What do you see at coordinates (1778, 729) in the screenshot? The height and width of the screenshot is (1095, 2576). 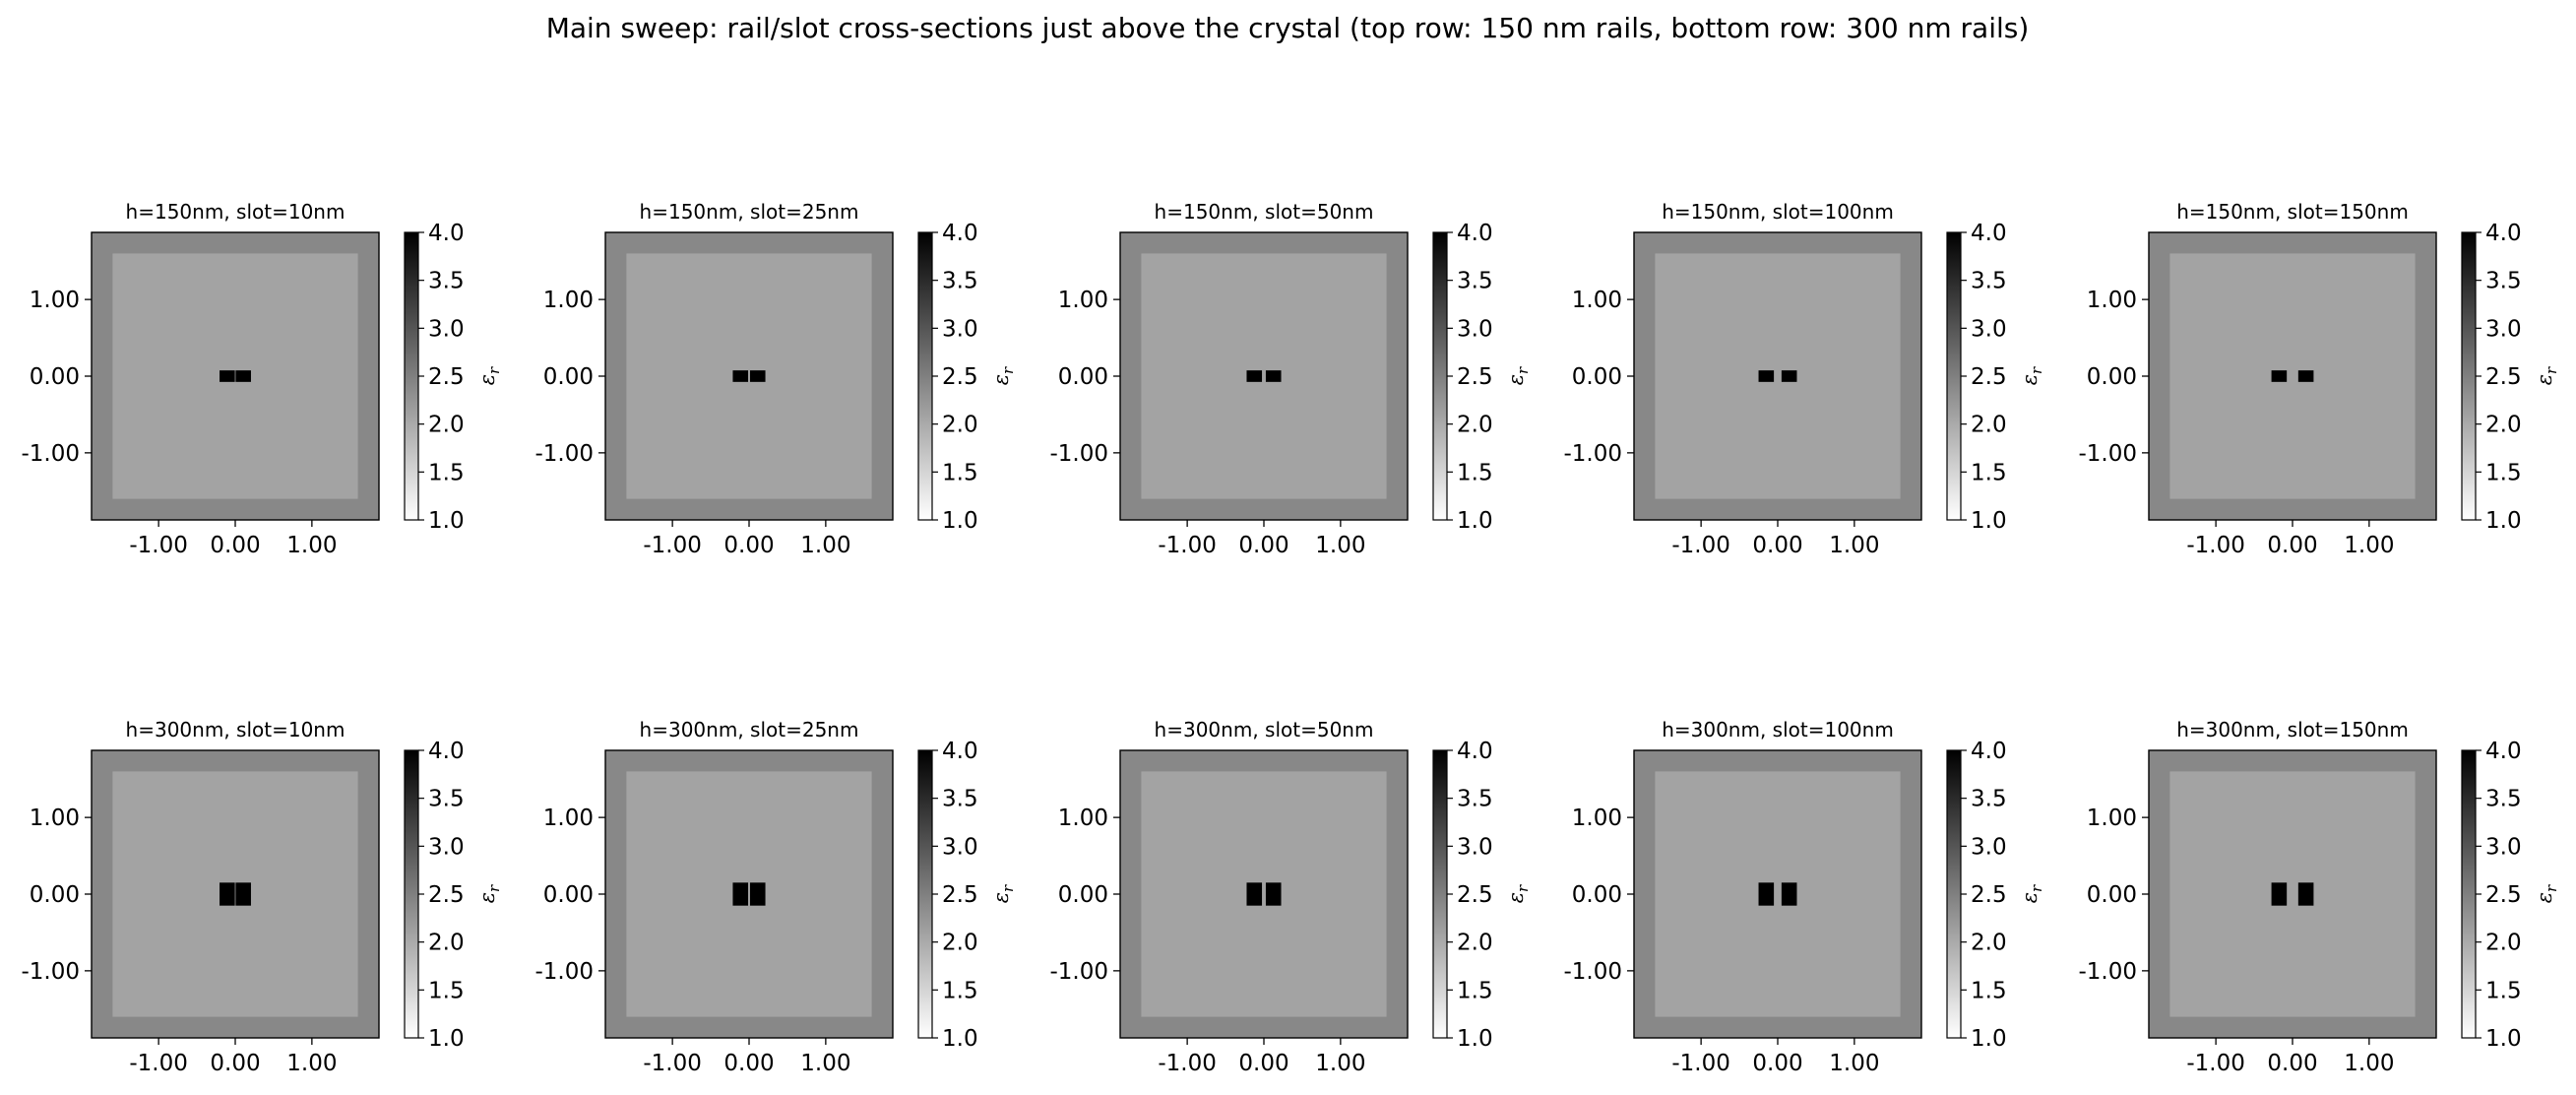 I see `panel-title: h=300nm, slot=100nm` at bounding box center [1778, 729].